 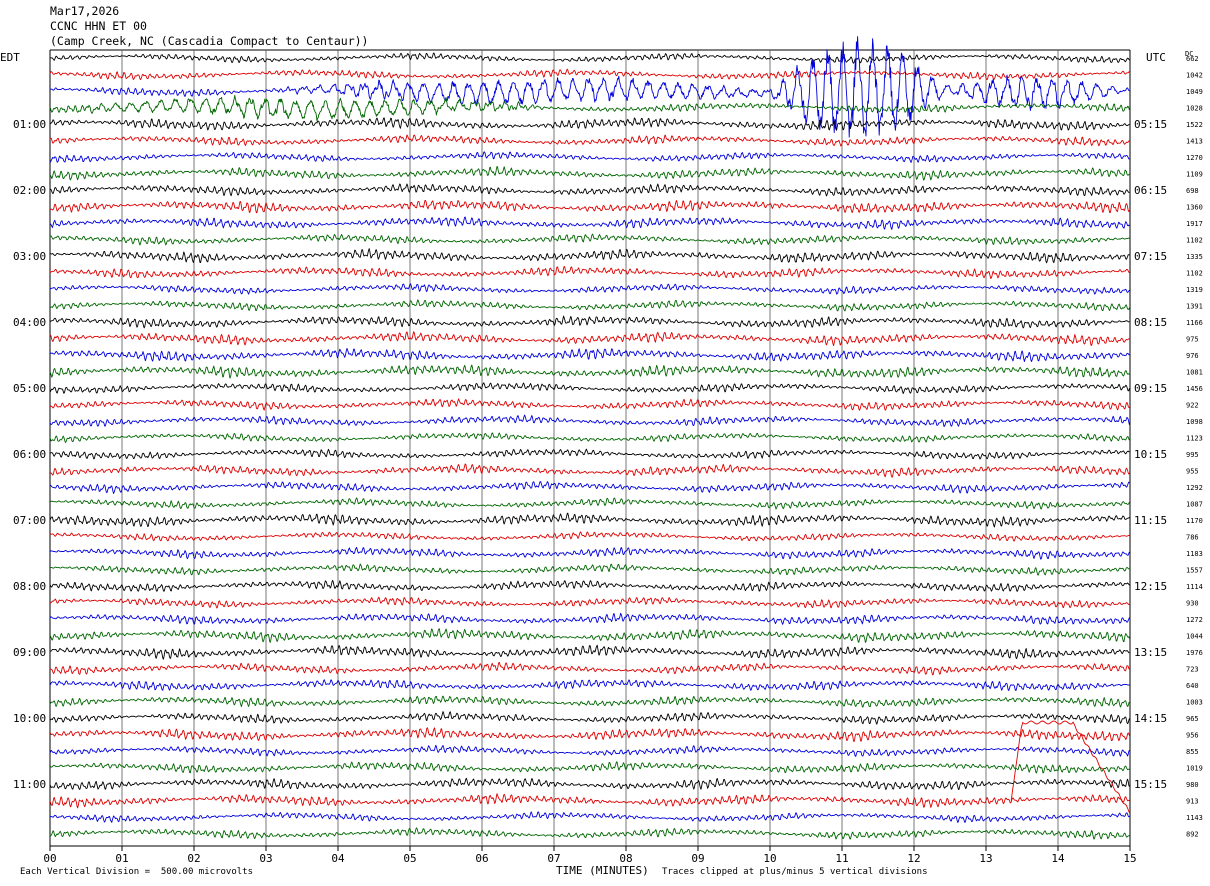 I want to click on utc-hour-label: 12:15, so click(x=1150, y=586).